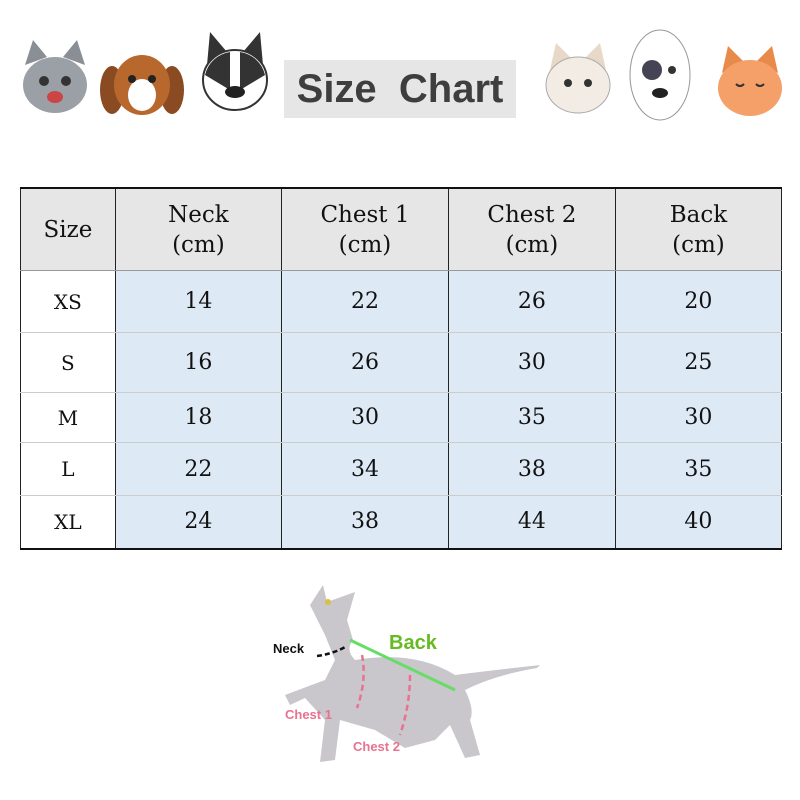  Describe the element at coordinates (68, 229) in the screenshot. I see `header-size: Size` at that location.